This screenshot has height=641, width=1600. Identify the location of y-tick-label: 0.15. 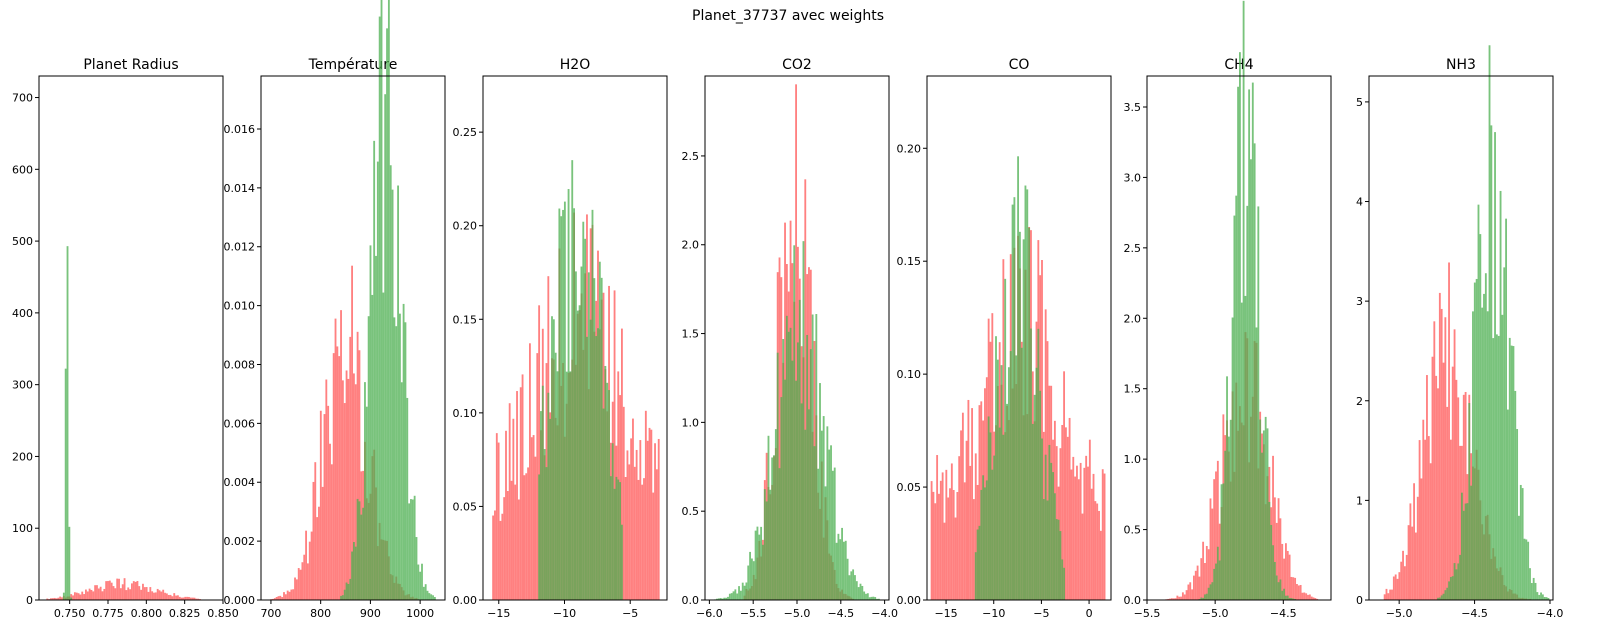
(465, 319).